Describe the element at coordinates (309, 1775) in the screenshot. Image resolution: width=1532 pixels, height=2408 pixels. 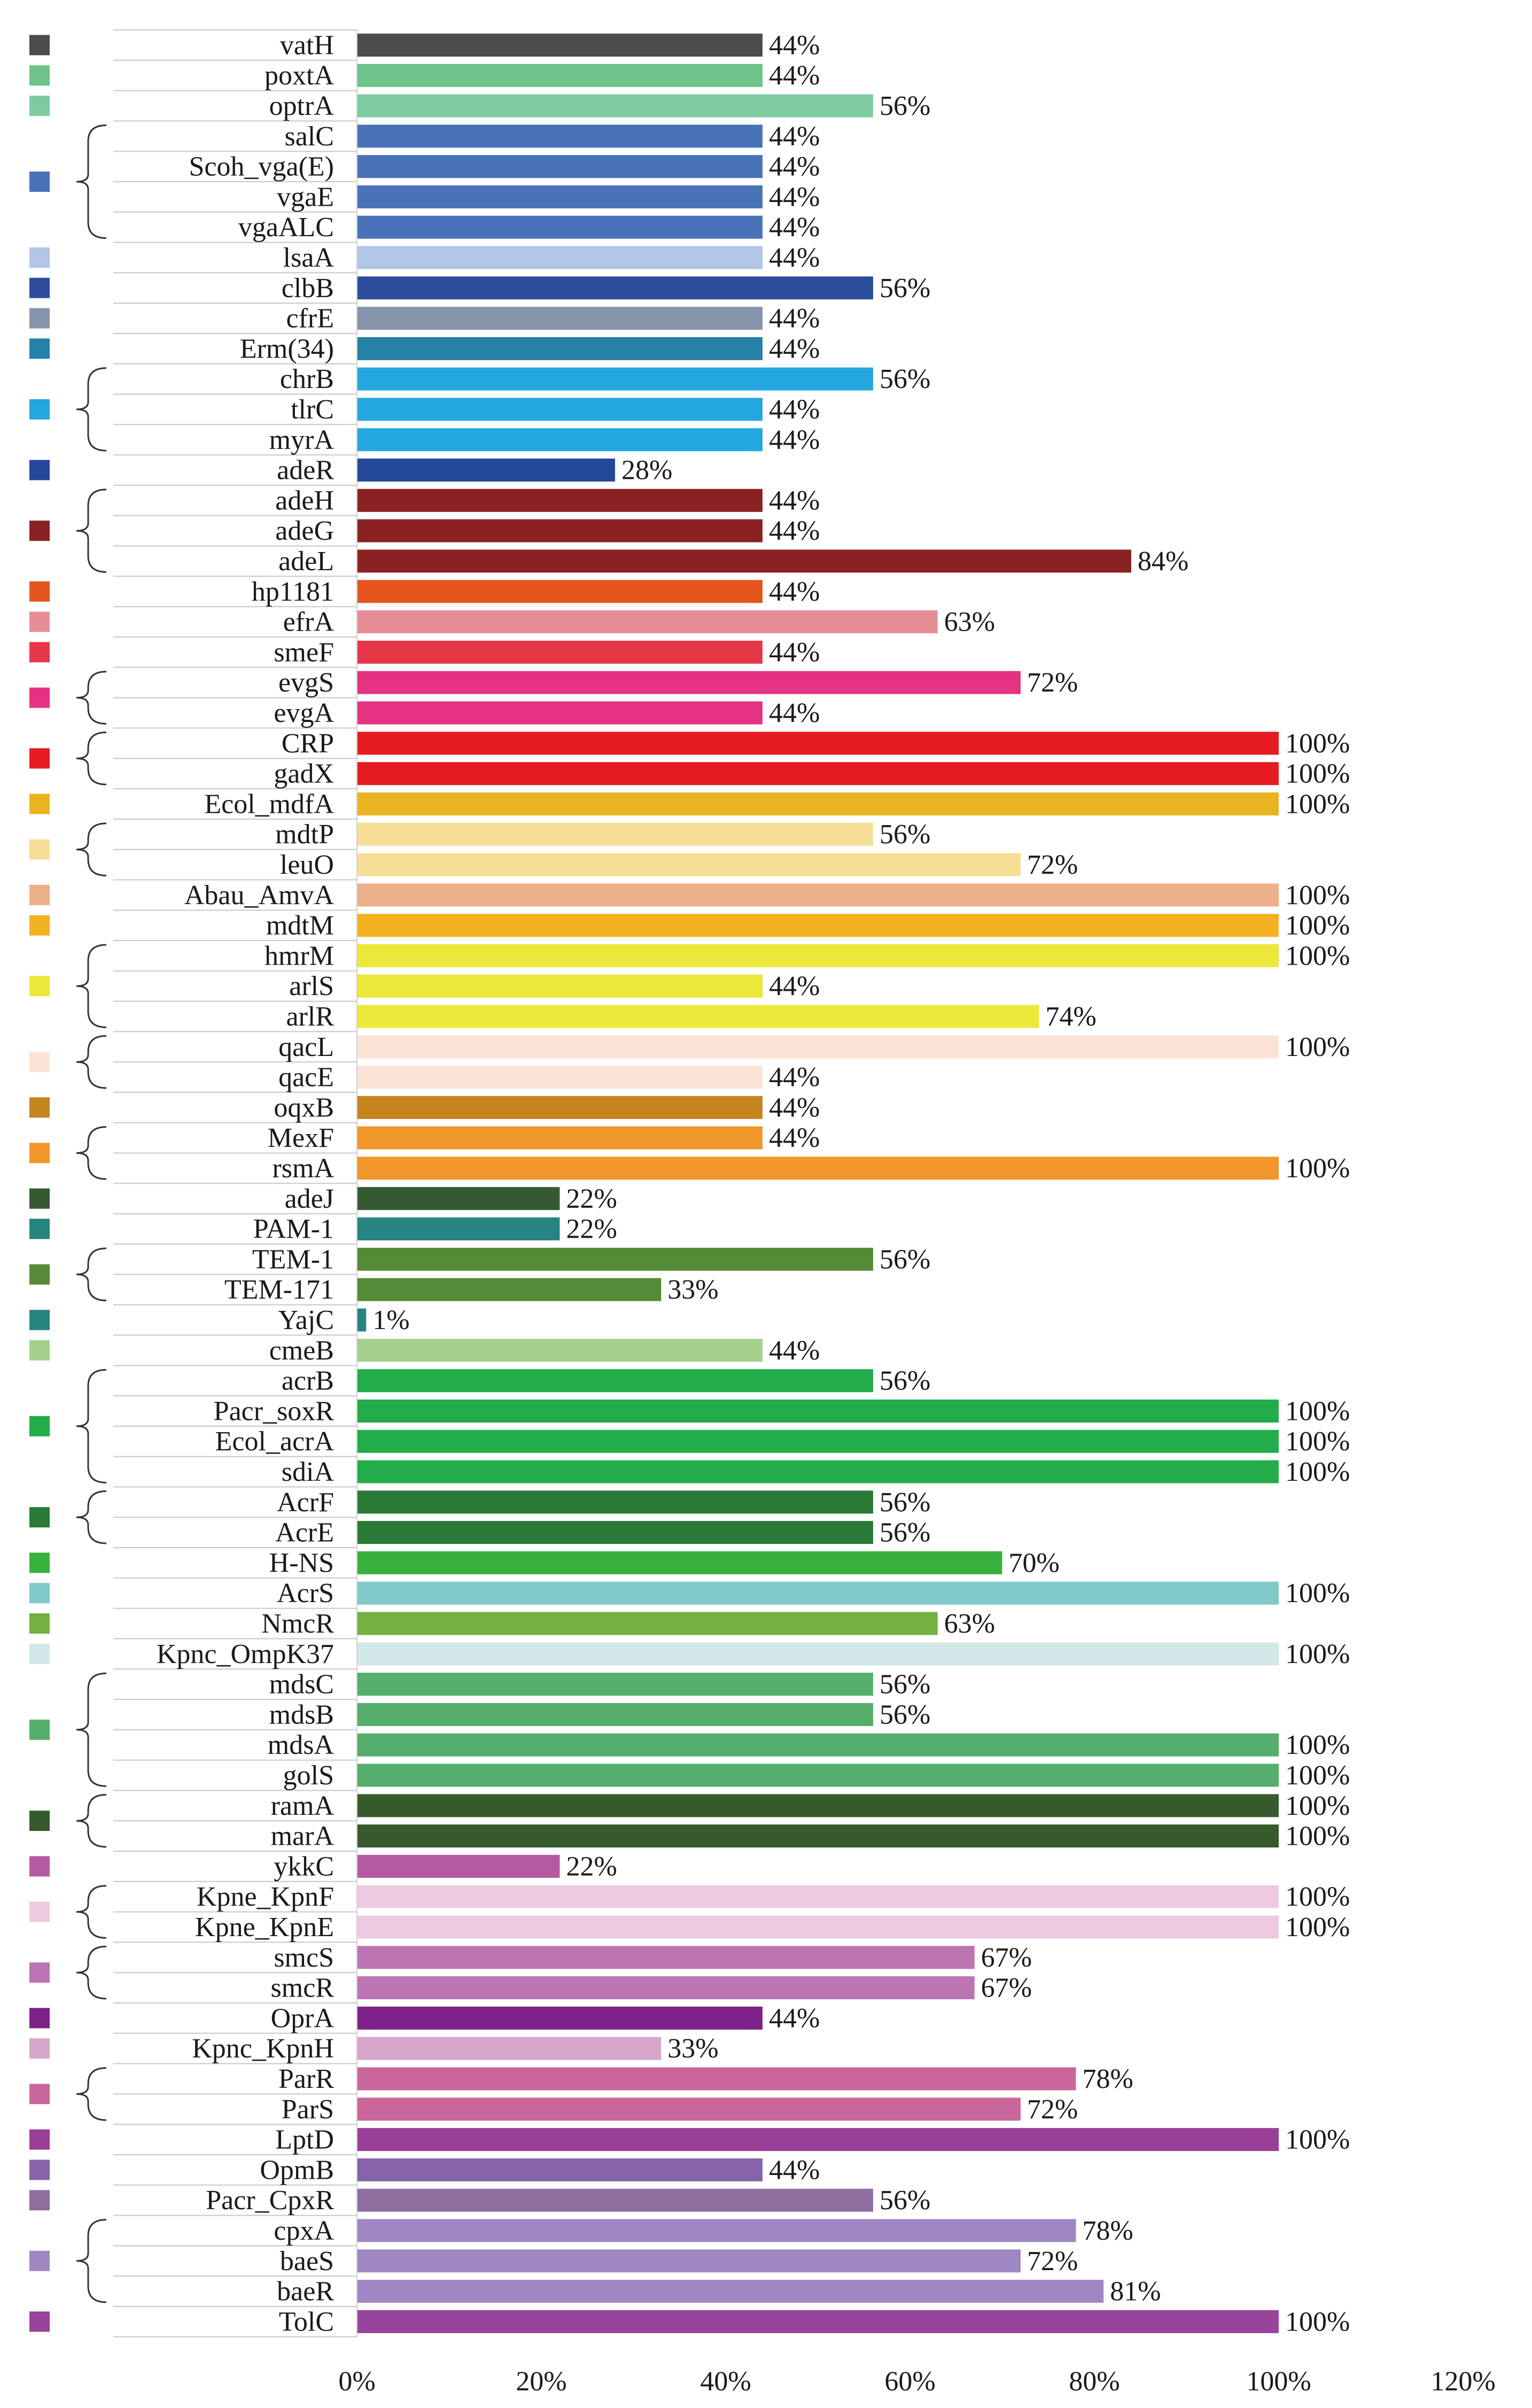
I see `category-label: golS` at that location.